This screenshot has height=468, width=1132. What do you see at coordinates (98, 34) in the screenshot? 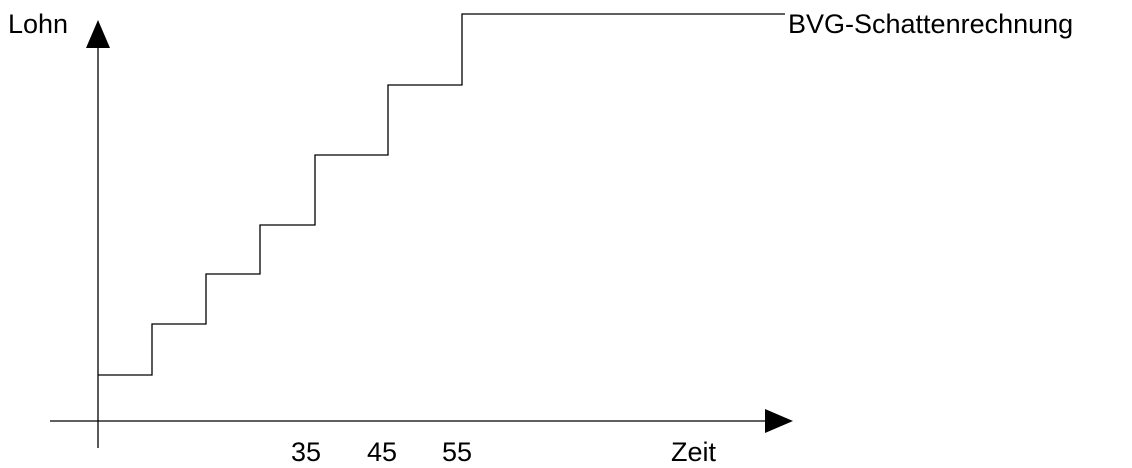
I see `y-axis-arrowhead` at bounding box center [98, 34].